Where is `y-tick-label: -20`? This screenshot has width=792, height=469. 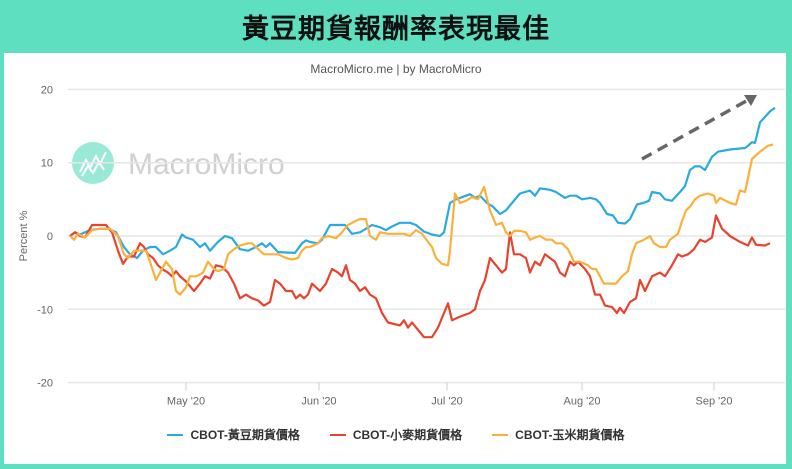
y-tick-label: -20 is located at coordinates (45, 384).